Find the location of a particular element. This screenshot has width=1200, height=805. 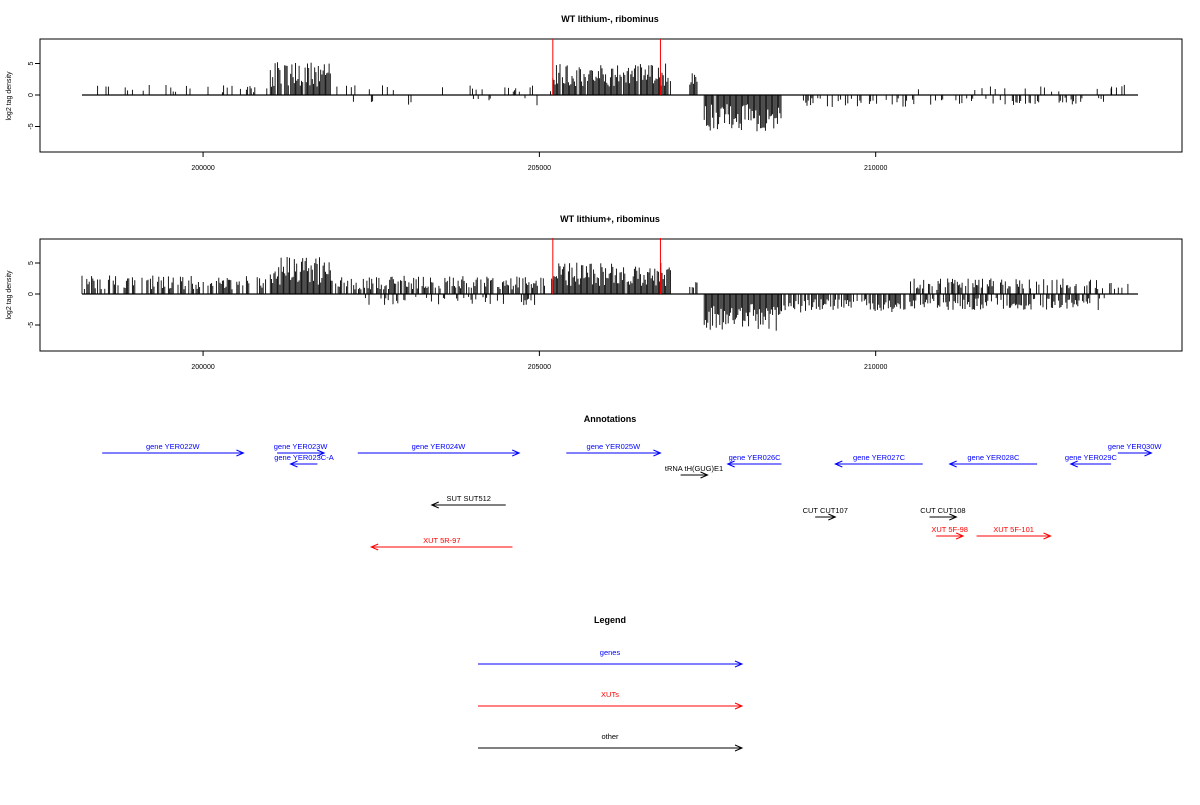

feature-label: SUT SUT512 is located at coordinates (469, 498).